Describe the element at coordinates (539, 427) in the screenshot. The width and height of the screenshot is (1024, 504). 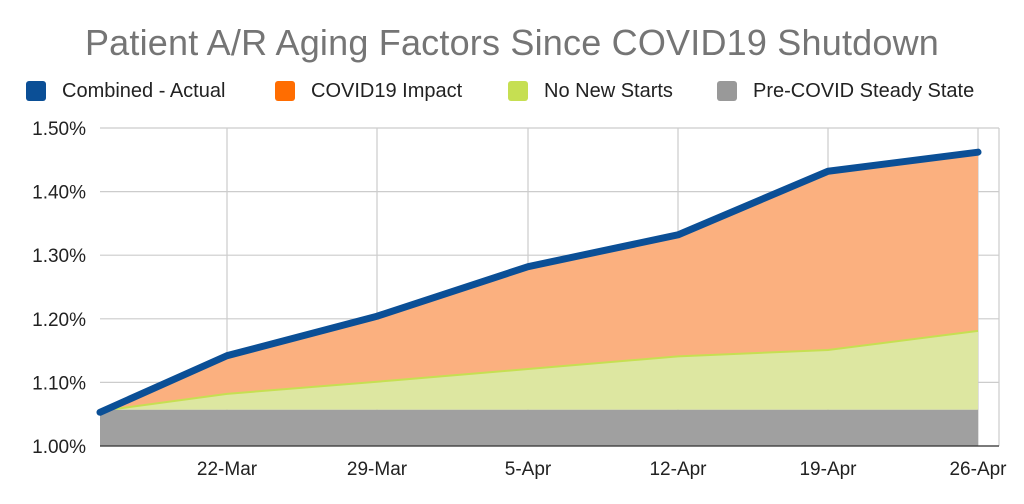
I see `area-pre-covid-steady-state` at that location.